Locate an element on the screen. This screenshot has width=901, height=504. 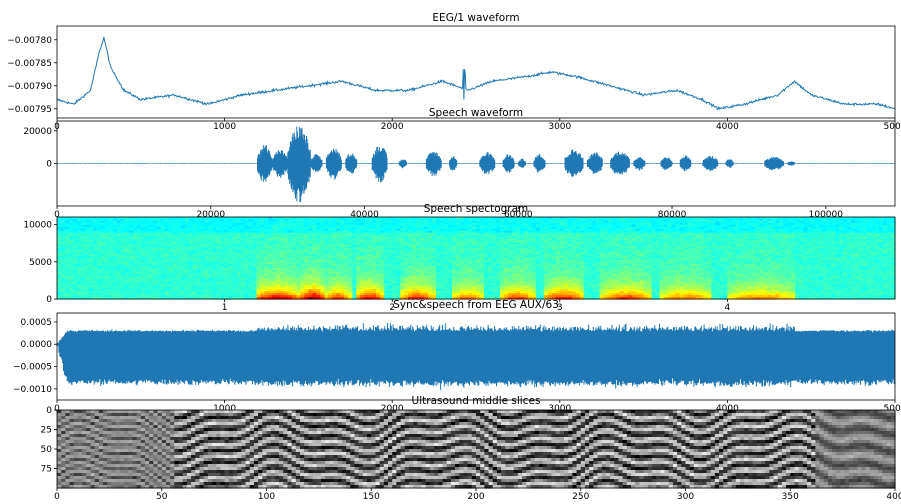
x-tick-label: 300 is located at coordinates (685, 497).